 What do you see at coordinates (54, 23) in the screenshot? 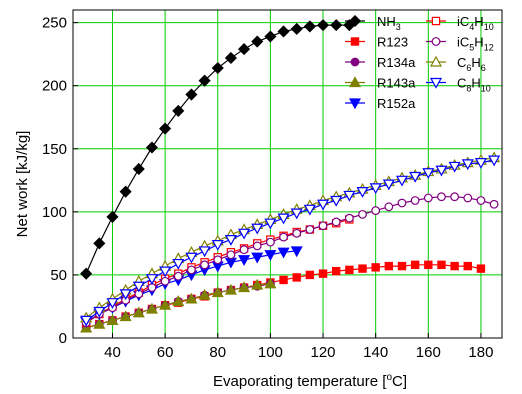
I see `y-tick-label: 250` at bounding box center [54, 23].